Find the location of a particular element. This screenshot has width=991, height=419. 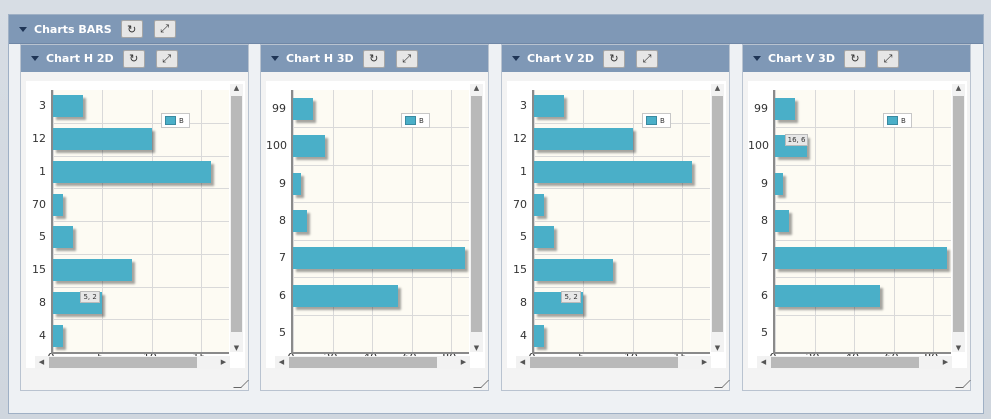

category-label: 70 is located at coordinates (520, 204).